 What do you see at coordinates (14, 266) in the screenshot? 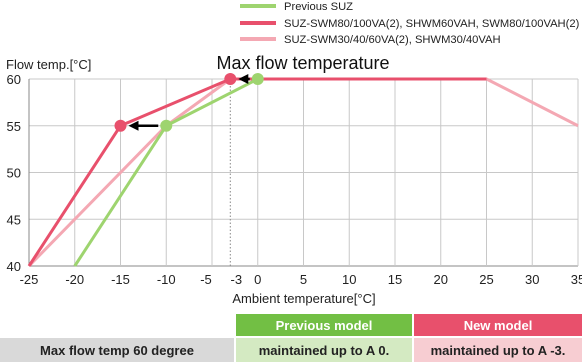
I see `y-tick-label: 40` at bounding box center [14, 266].